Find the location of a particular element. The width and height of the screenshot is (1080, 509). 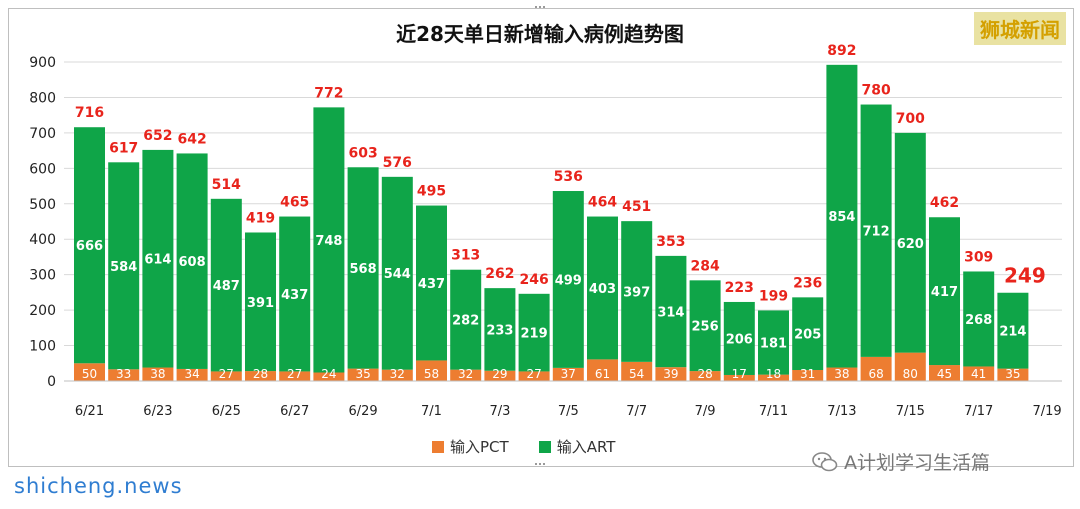

data-label-art: 314 is located at coordinates (670, 313).